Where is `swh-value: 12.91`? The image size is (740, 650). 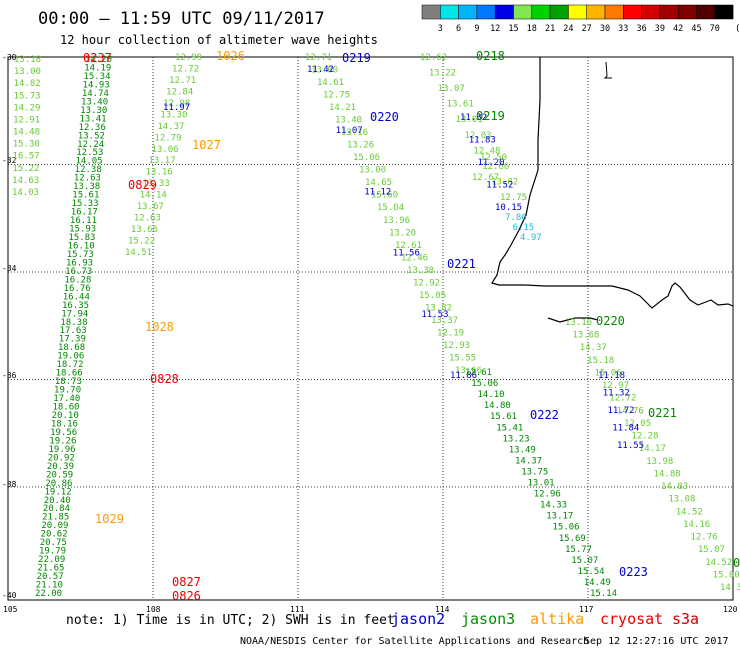
swh-value: 12.91 is located at coordinates (26, 120).